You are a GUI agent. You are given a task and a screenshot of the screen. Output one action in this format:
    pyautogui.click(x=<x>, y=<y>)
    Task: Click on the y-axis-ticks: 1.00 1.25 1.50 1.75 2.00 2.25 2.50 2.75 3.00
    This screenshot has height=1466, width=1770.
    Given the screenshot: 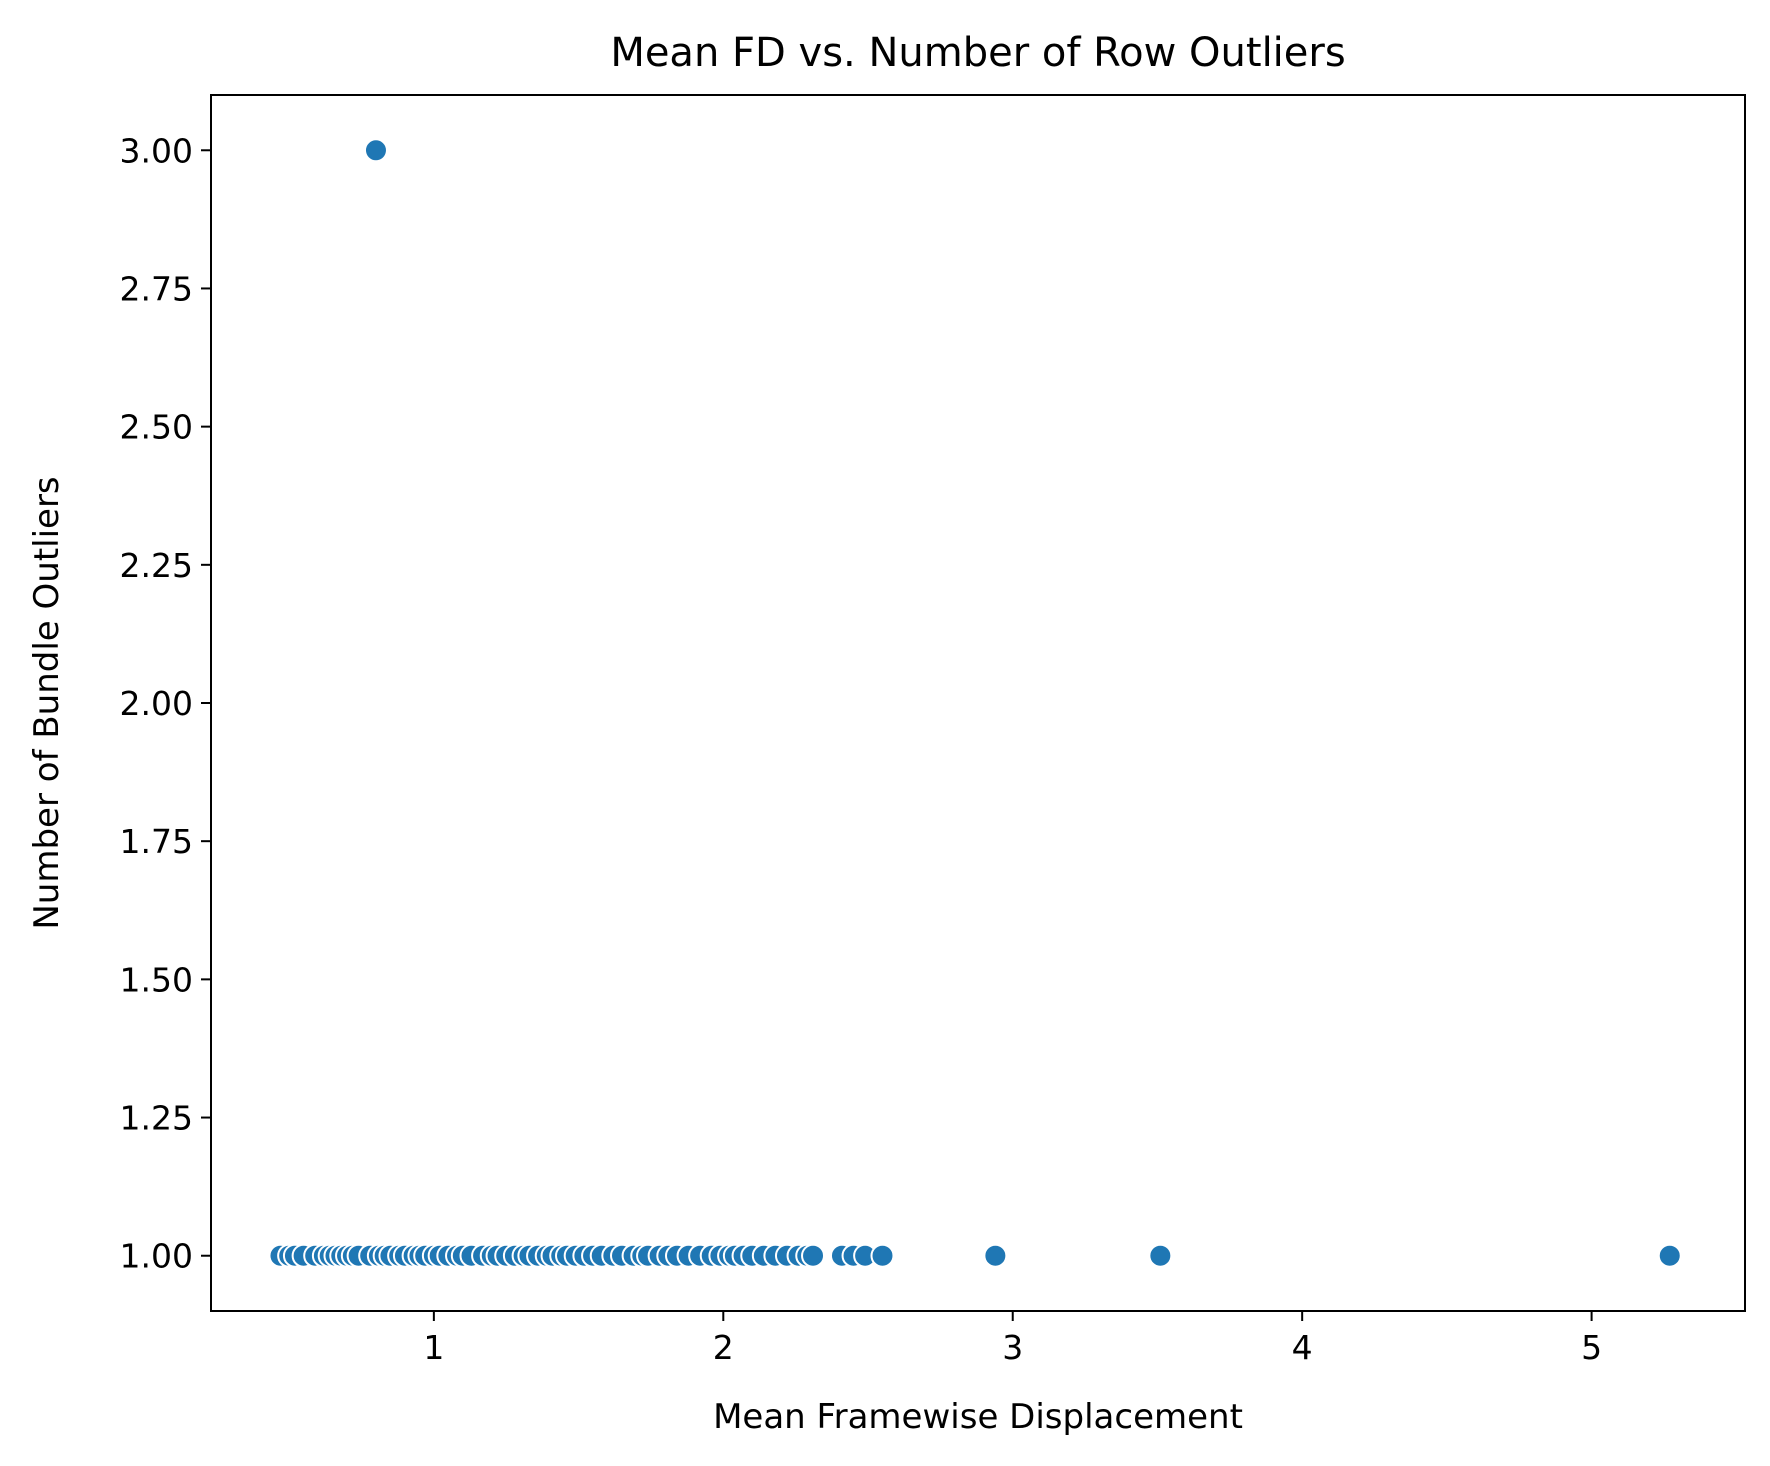 What is the action you would take?
    pyautogui.click(x=165, y=703)
    